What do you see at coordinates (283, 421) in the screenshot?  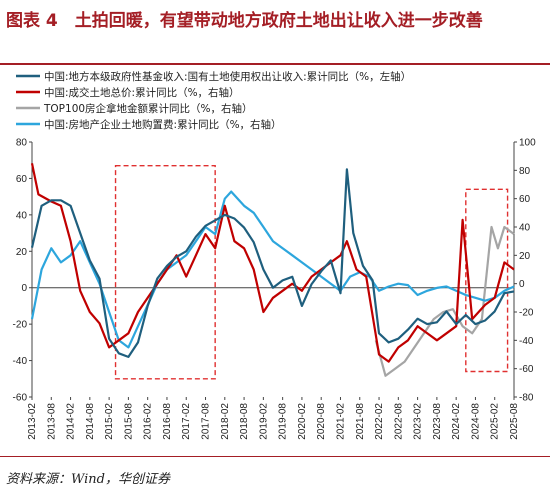 I see `x-tick-label: 2019-08` at bounding box center [283, 421].